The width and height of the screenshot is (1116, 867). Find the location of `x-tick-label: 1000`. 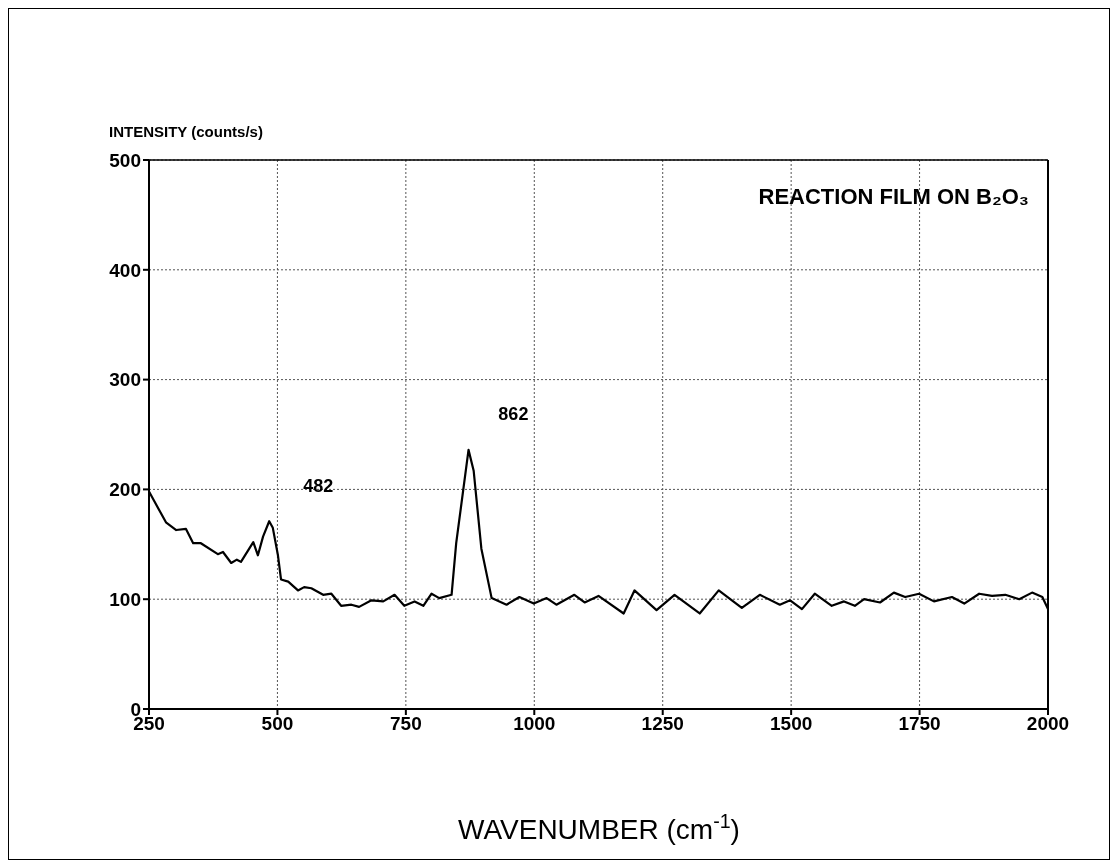

x-tick-label: 1000 is located at coordinates (534, 724).